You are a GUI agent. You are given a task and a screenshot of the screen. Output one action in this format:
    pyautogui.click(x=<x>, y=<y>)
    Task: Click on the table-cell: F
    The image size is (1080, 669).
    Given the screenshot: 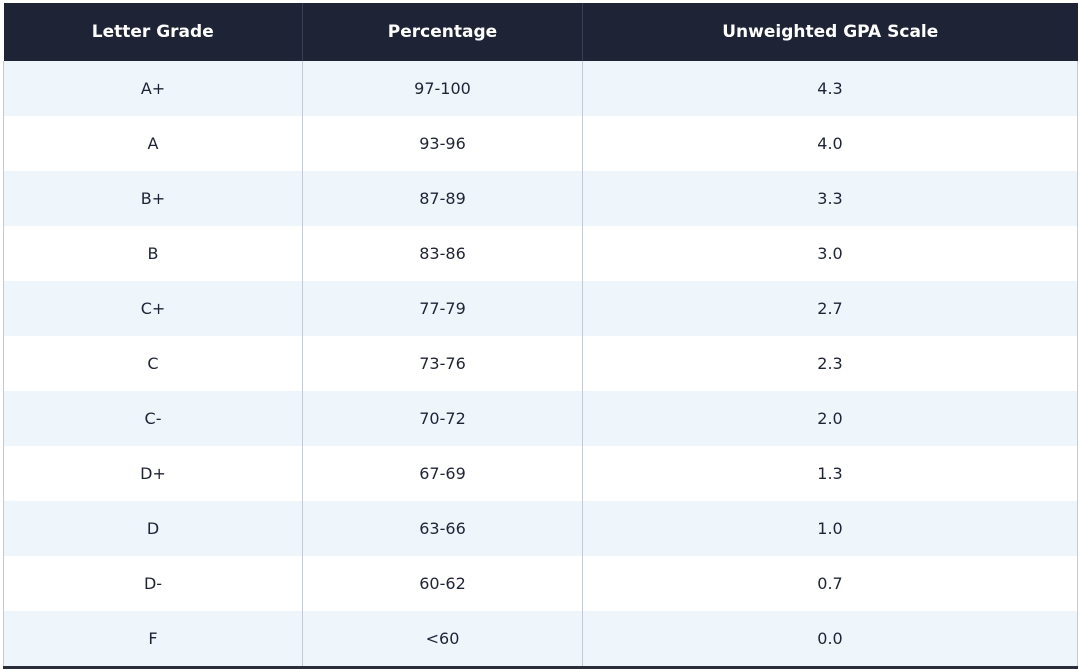 What is the action you would take?
    pyautogui.click(x=153, y=640)
    